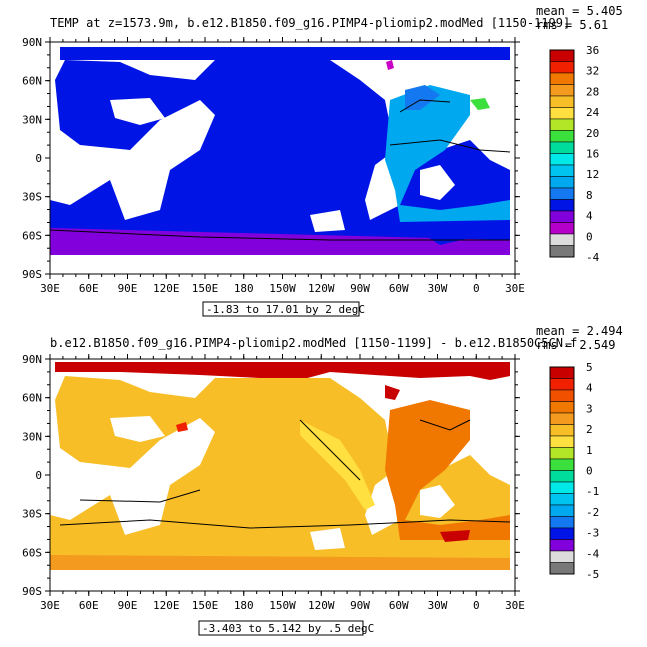  I want to click on arctic-red-spot, so click(392, 392).